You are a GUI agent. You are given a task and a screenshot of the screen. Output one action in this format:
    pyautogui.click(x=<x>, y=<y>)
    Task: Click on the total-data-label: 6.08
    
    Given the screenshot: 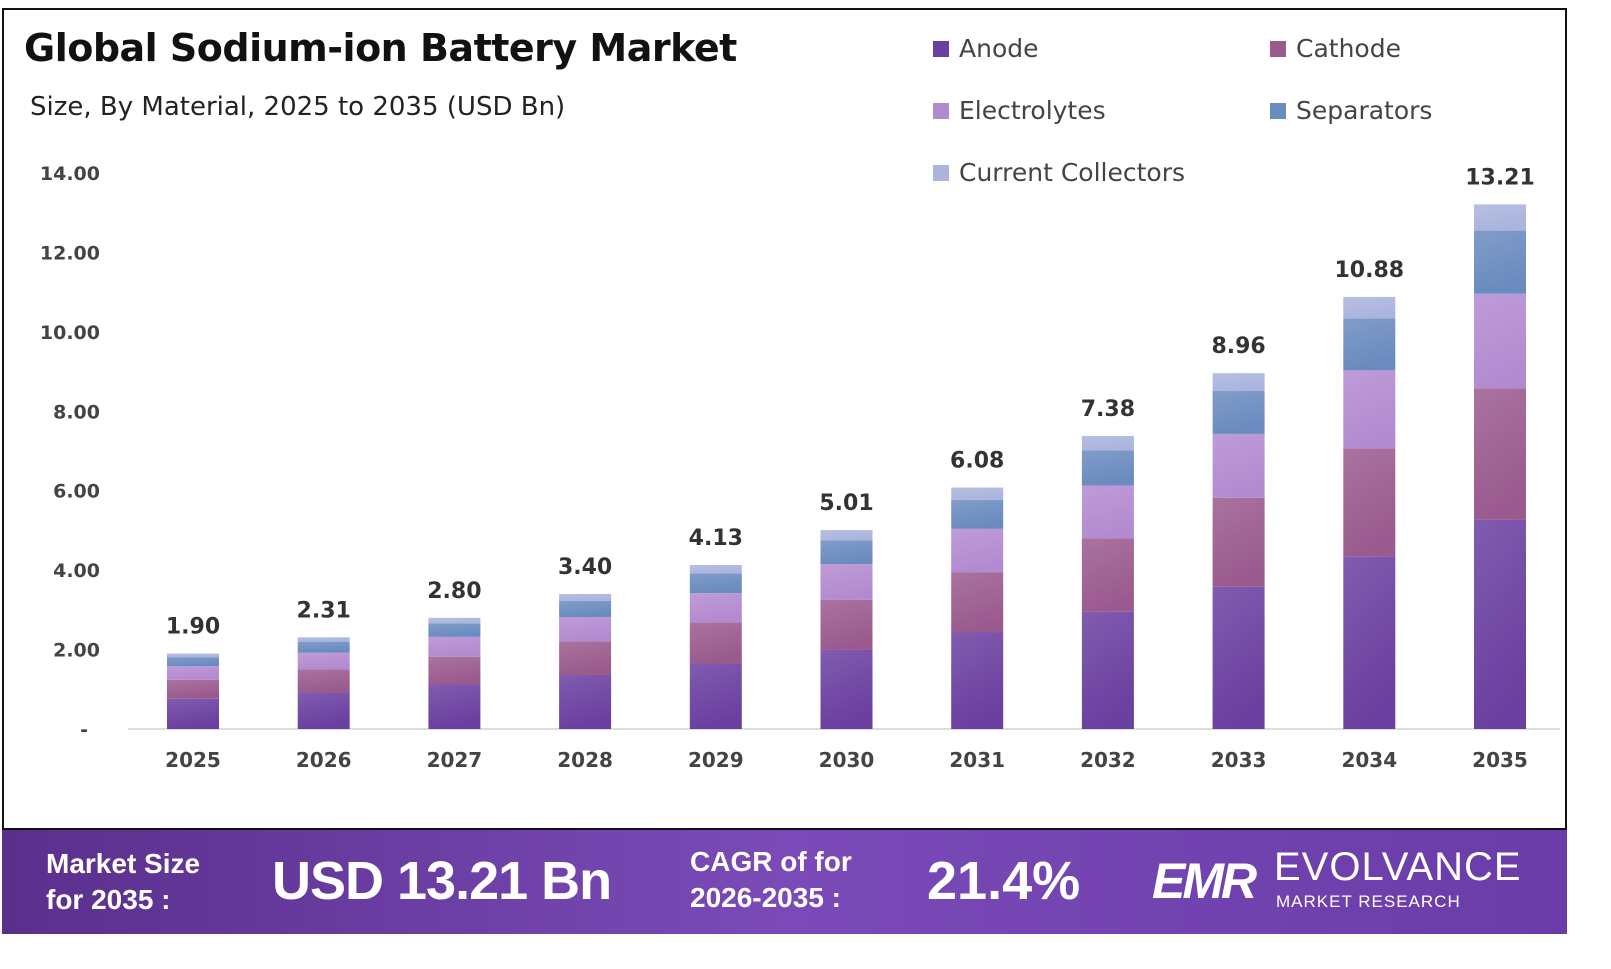 What is the action you would take?
    pyautogui.click(x=977, y=461)
    